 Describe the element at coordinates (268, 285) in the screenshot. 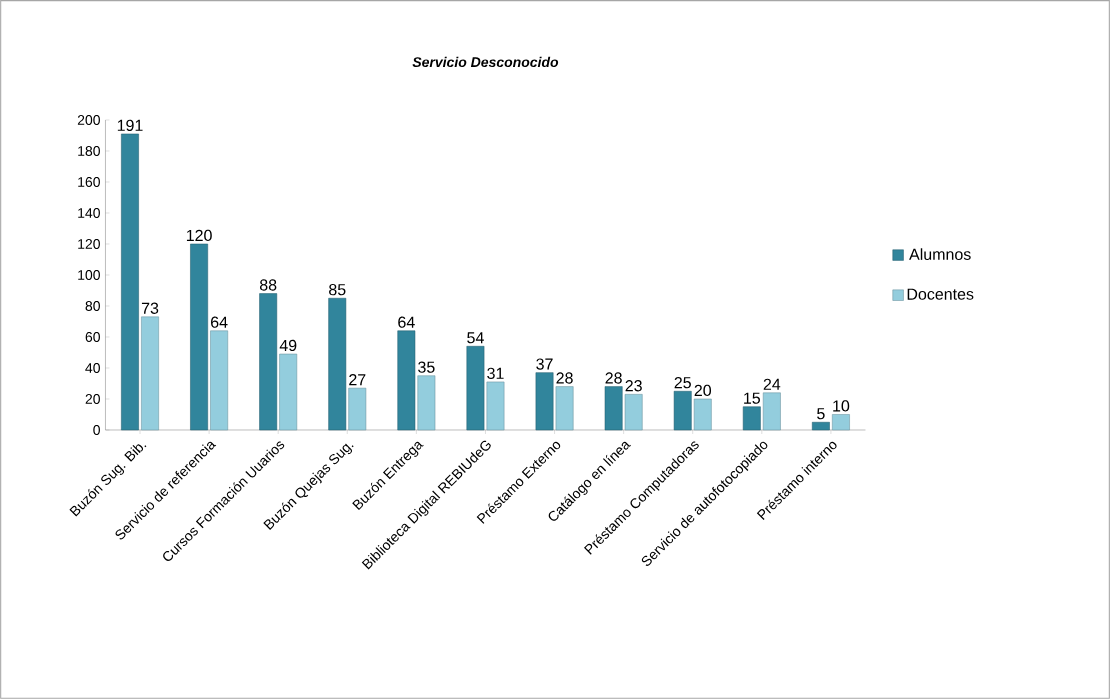

I see `data-label: 88` at that location.